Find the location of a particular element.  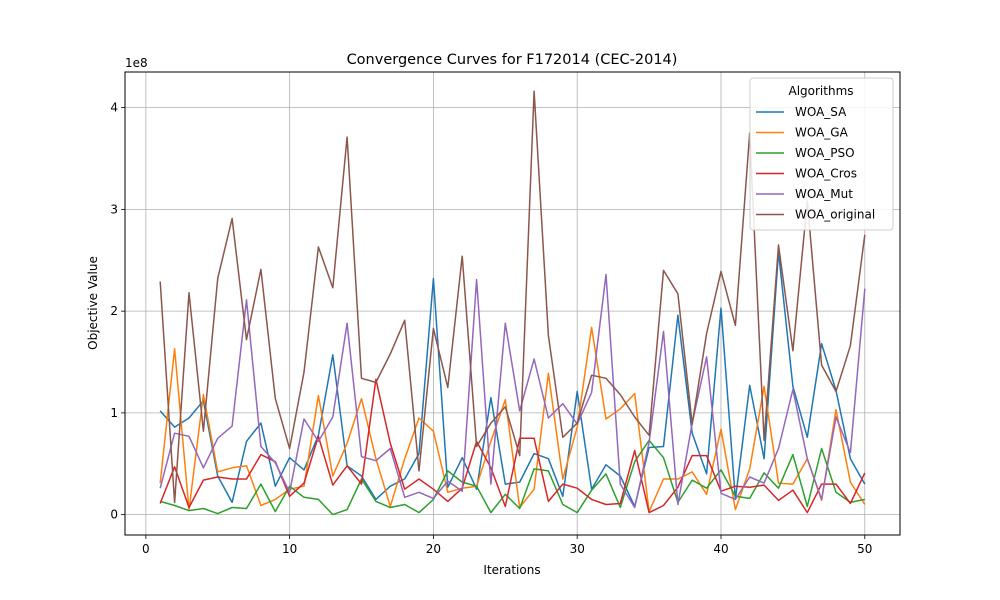

y-tick-label: 4 is located at coordinates (114, 108).